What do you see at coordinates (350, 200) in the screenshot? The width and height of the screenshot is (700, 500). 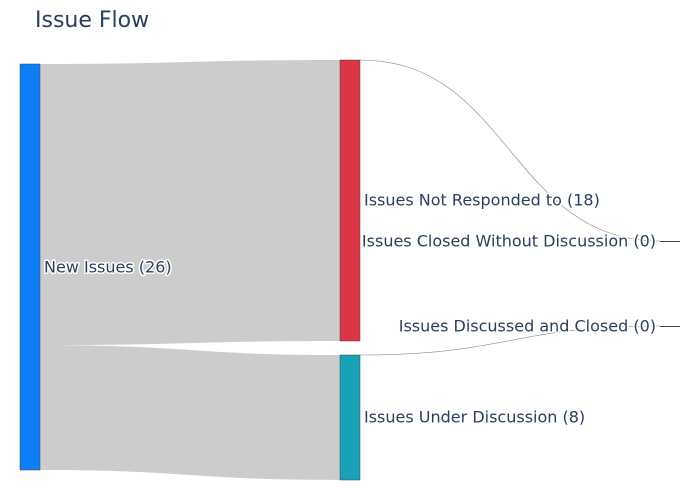 I see `node-not_responded` at bounding box center [350, 200].